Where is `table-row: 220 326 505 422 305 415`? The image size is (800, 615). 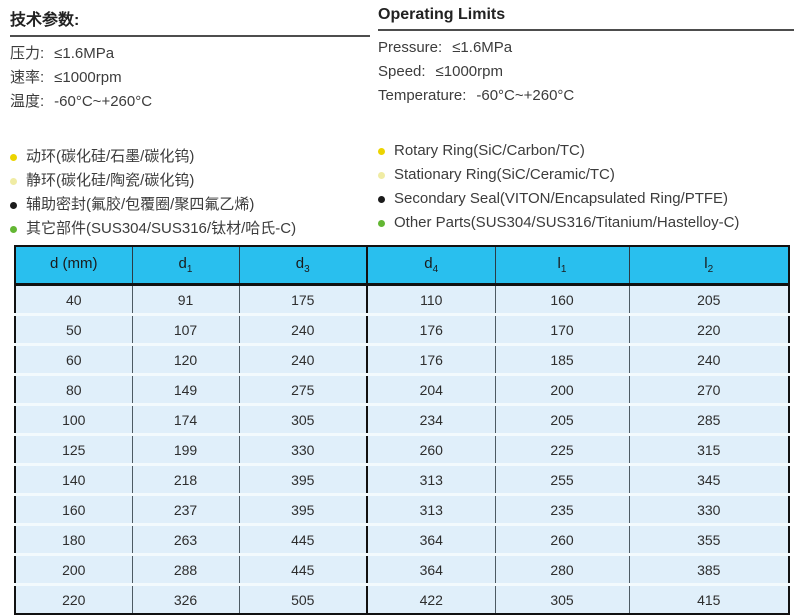 table-row: 220 326 505 422 305 415 is located at coordinates (402, 599).